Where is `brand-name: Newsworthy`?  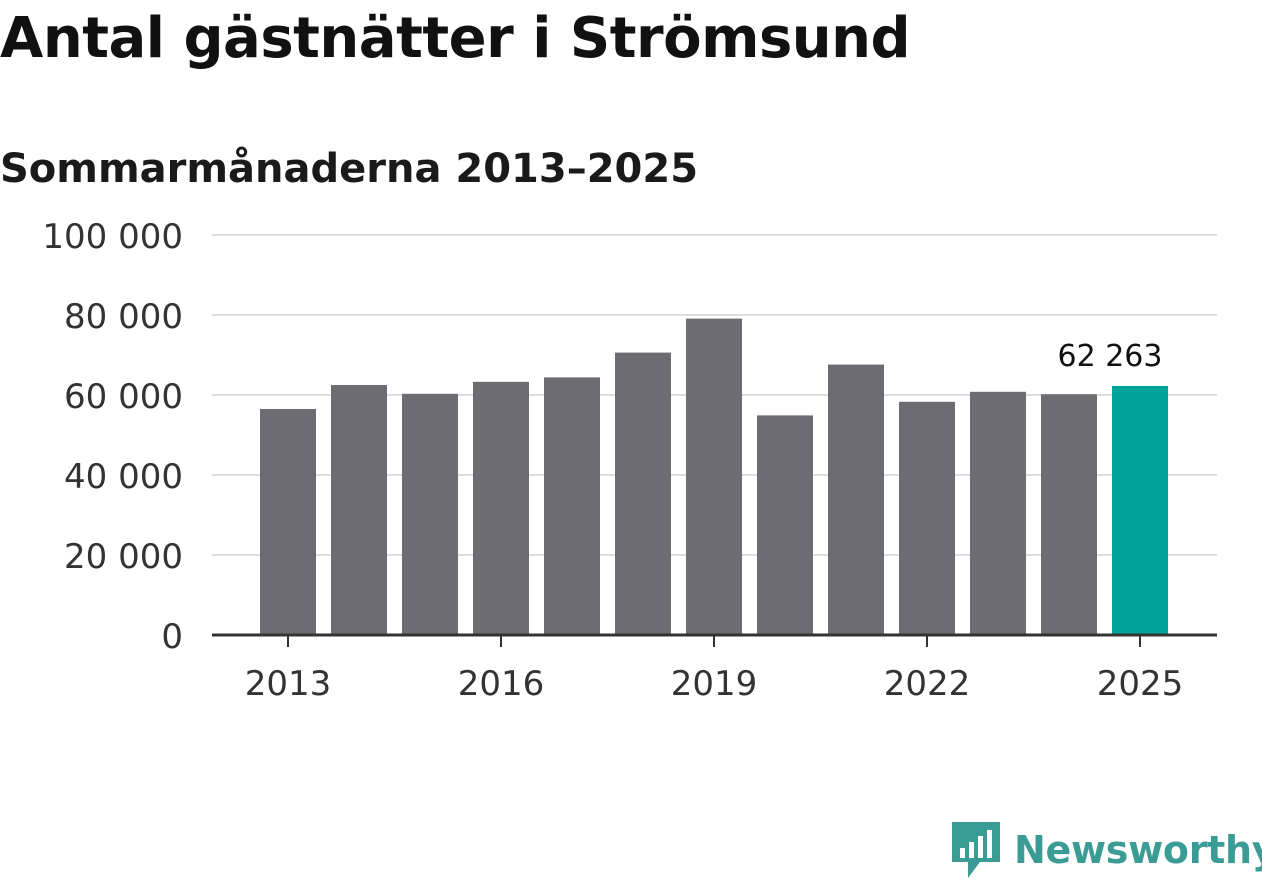 brand-name: Newsworthy is located at coordinates (1138, 850).